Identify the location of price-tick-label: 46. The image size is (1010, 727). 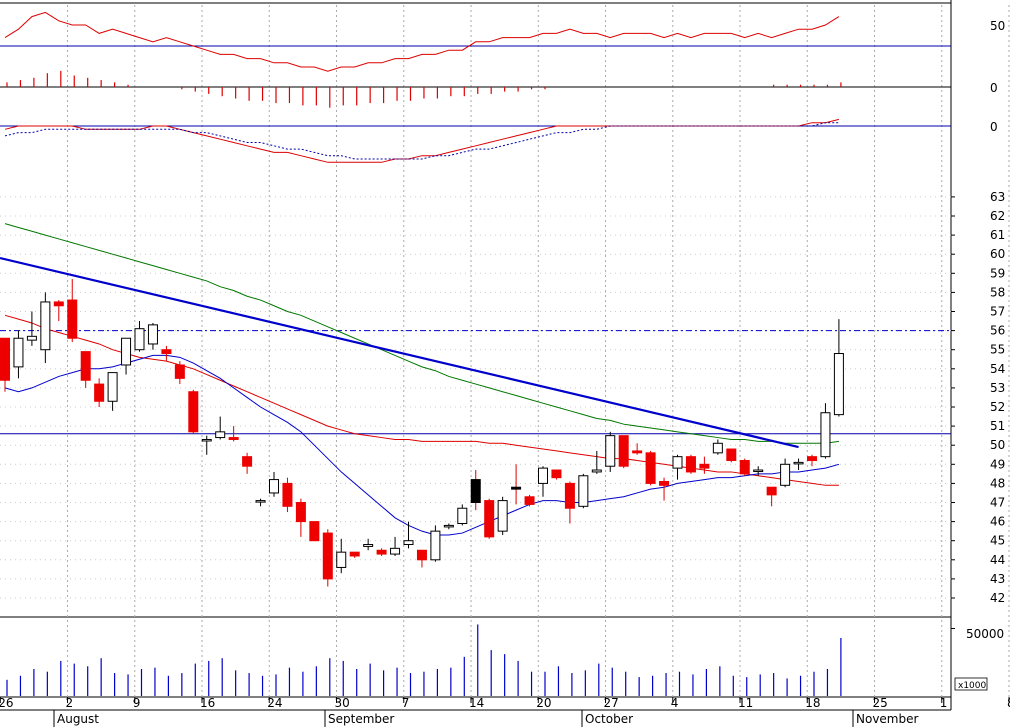
(997, 522).